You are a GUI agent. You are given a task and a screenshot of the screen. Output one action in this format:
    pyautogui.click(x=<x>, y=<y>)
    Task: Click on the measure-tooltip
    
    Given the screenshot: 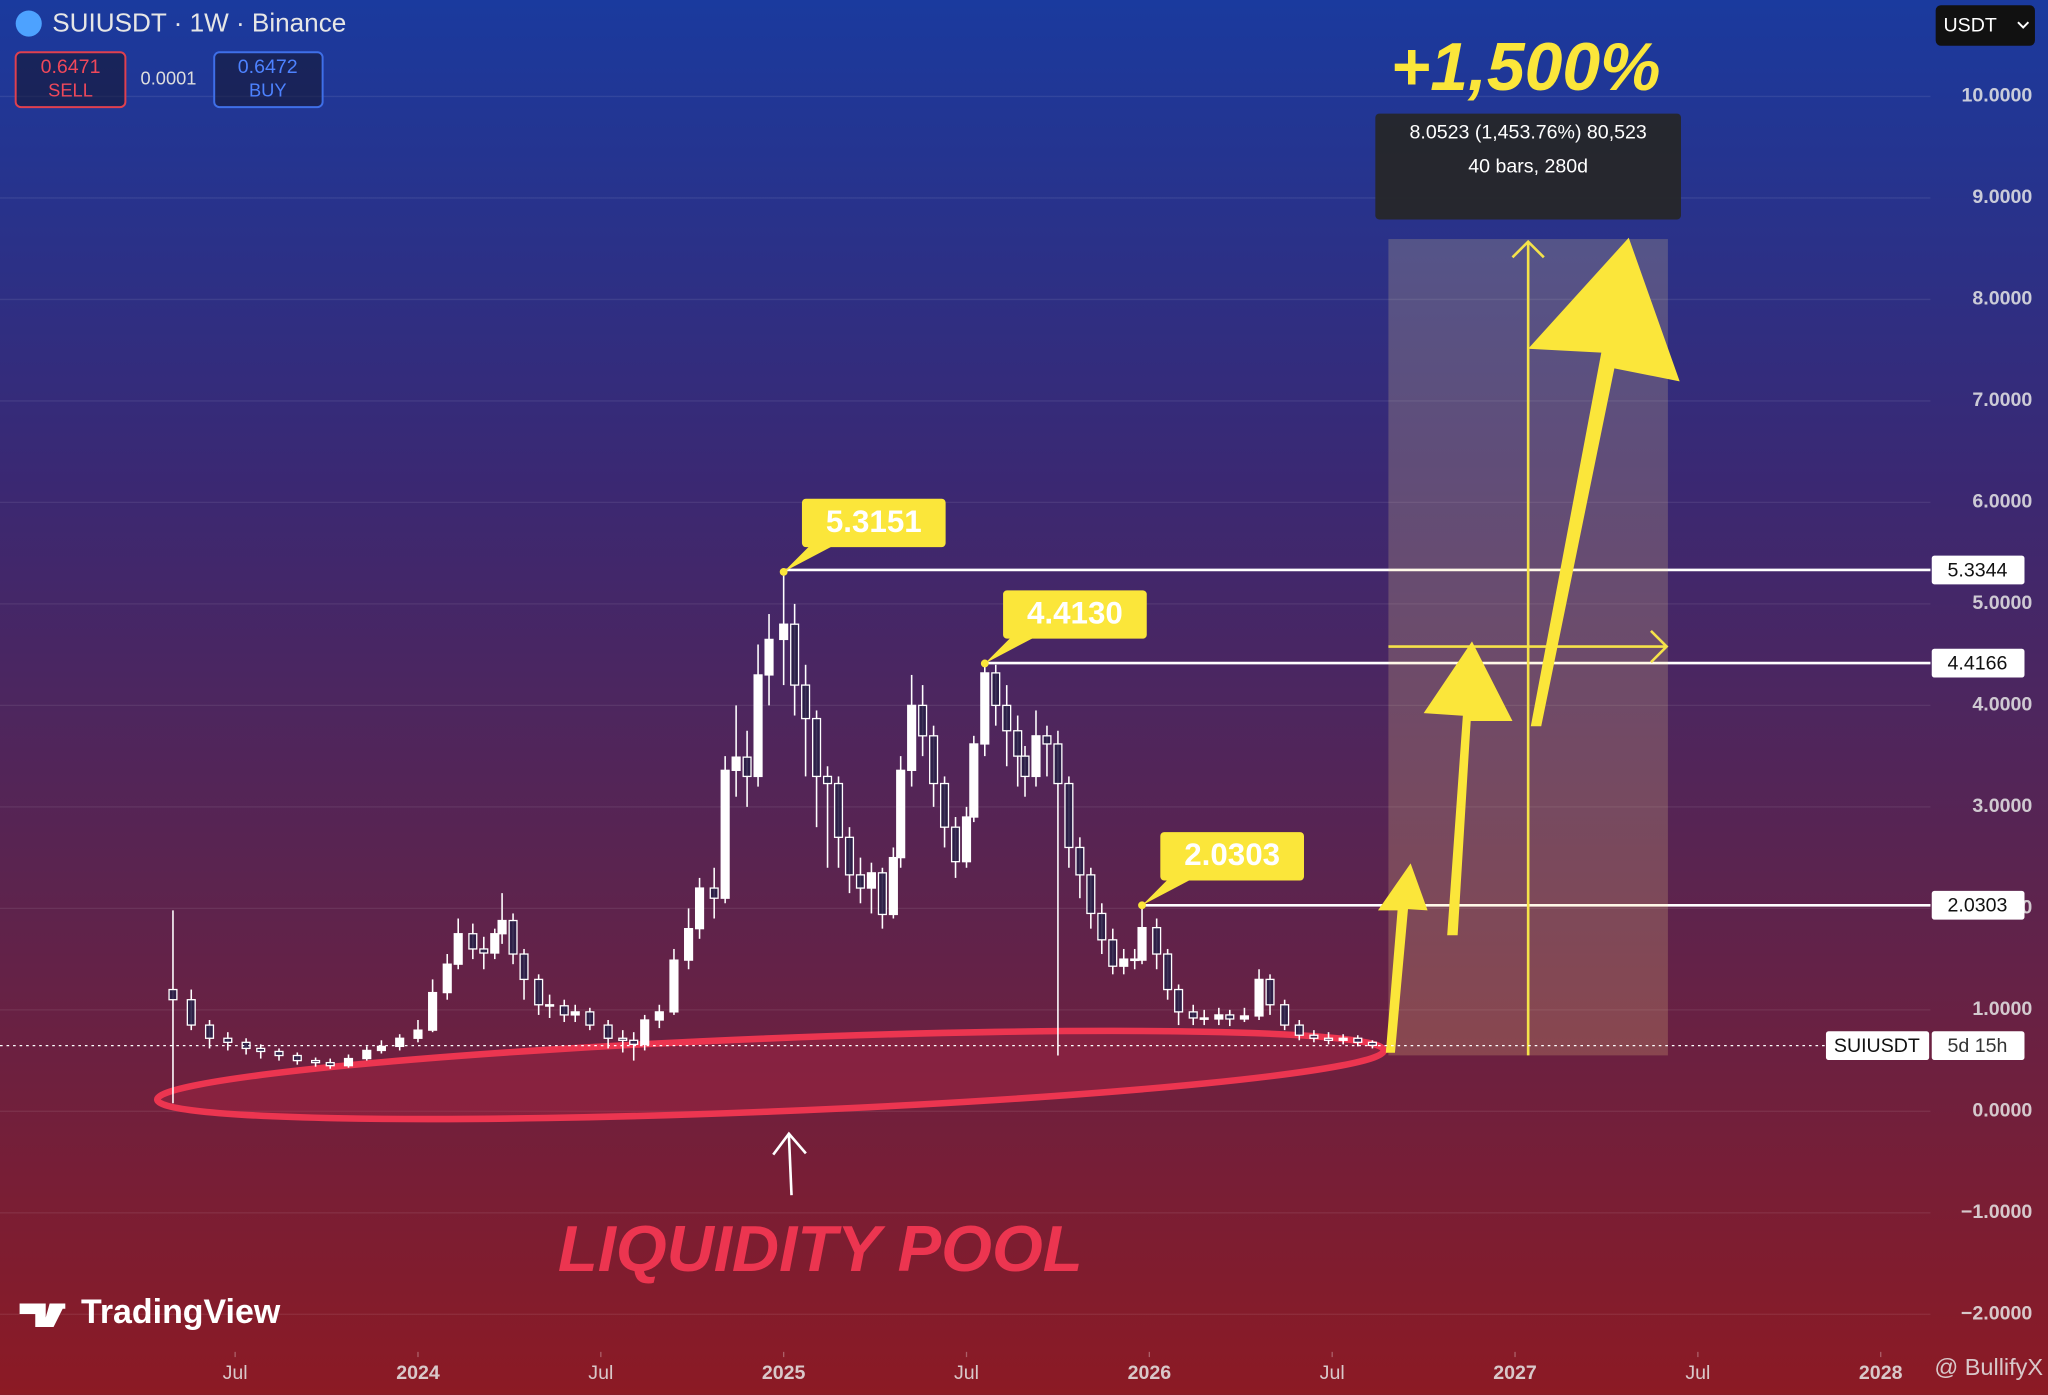 What is the action you would take?
    pyautogui.click(x=1528, y=166)
    